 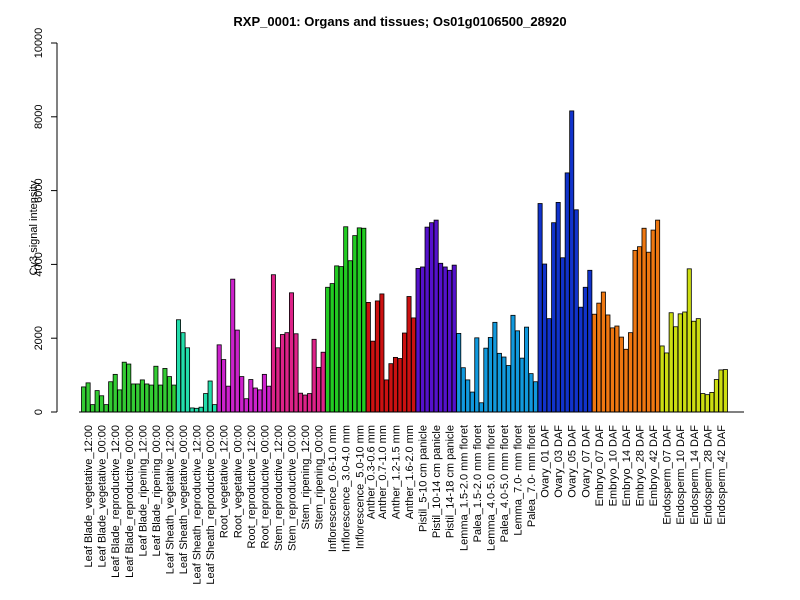 What do you see at coordinates (252, 487) in the screenshot?
I see `x-tick-label: Root_reproductive_12:00` at bounding box center [252, 487].